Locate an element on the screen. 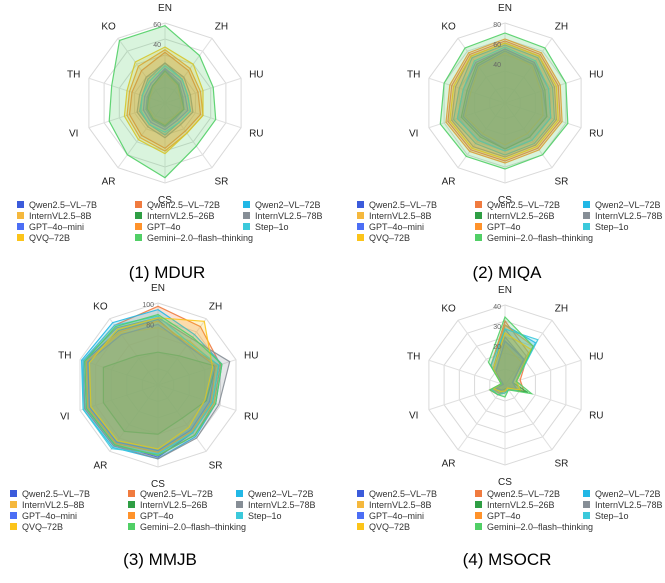  chart-title: (2) MIQA is located at coordinates (508, 272).